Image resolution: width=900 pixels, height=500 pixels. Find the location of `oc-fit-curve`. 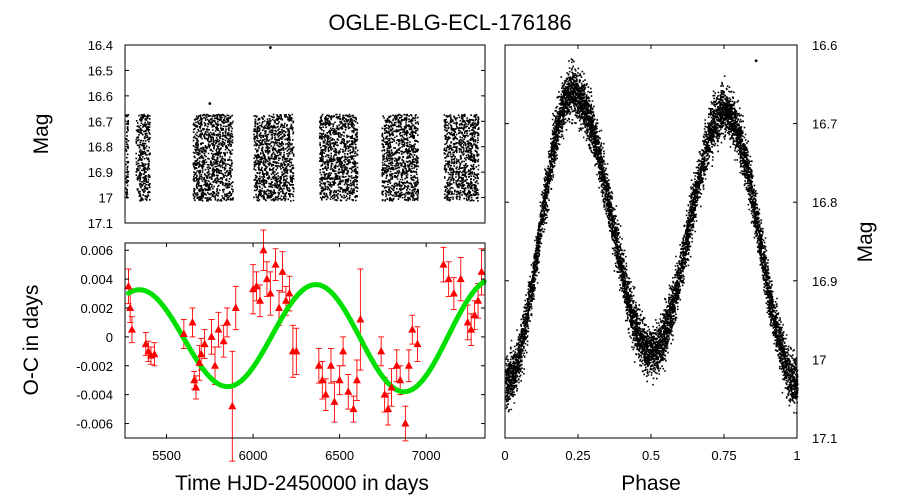

oc-fit-curve is located at coordinates (306, 337).